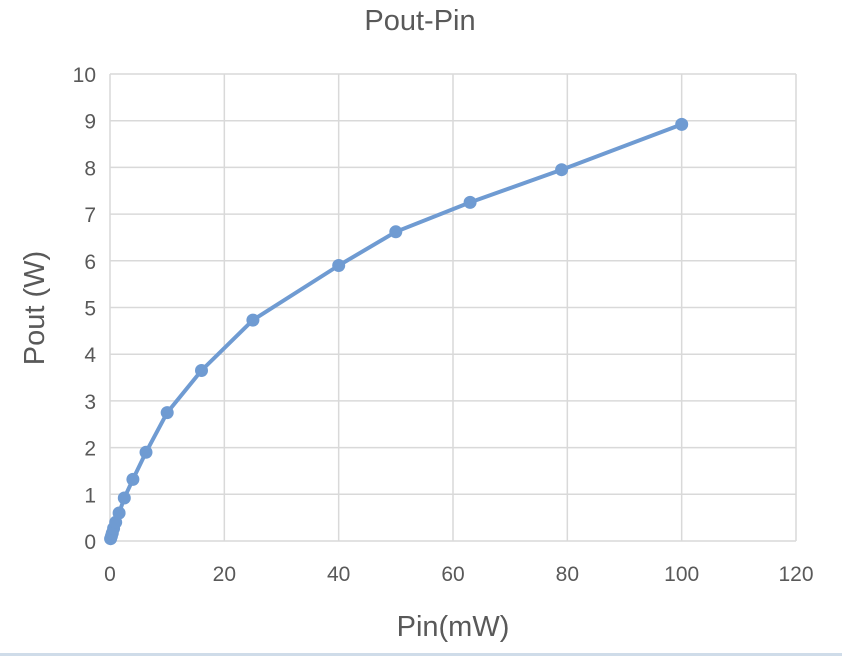 The width and height of the screenshot is (842, 656). What do you see at coordinates (338, 574) in the screenshot?
I see `x-tick-label-2: 40` at bounding box center [338, 574].